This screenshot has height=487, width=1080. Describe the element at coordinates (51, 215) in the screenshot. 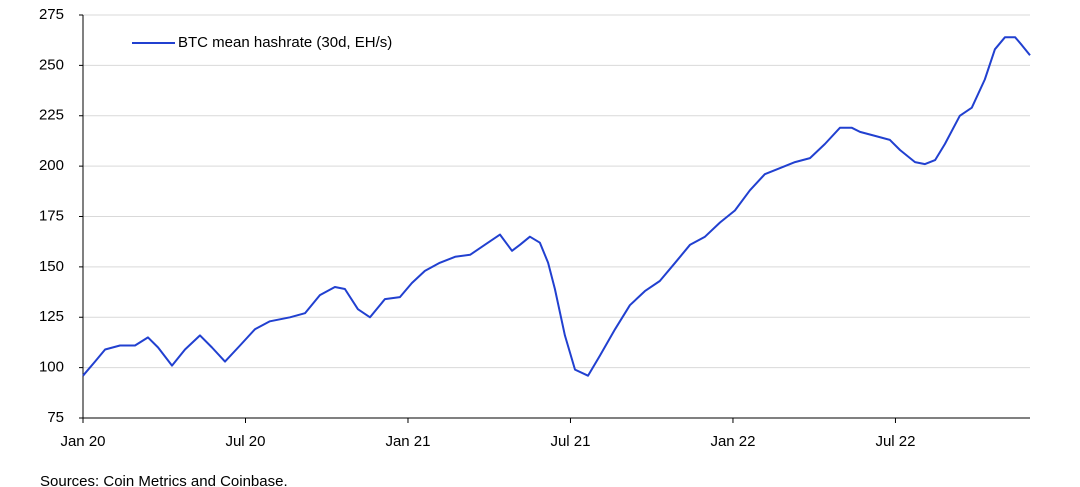

I see `y-tick-label: 175` at that location.